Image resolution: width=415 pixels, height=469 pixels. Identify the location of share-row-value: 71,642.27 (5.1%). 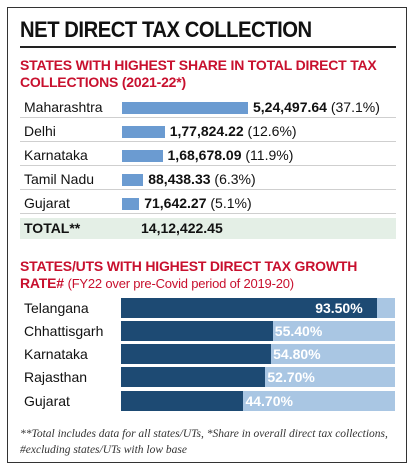
(197, 203).